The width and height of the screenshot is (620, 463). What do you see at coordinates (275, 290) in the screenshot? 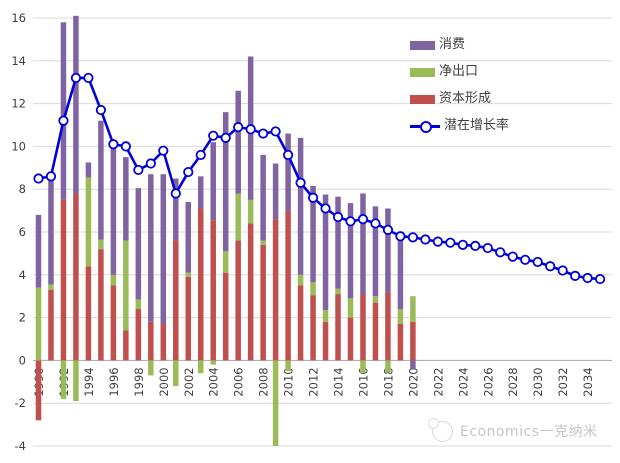
I see `bar-segment-2009` at bounding box center [275, 290].